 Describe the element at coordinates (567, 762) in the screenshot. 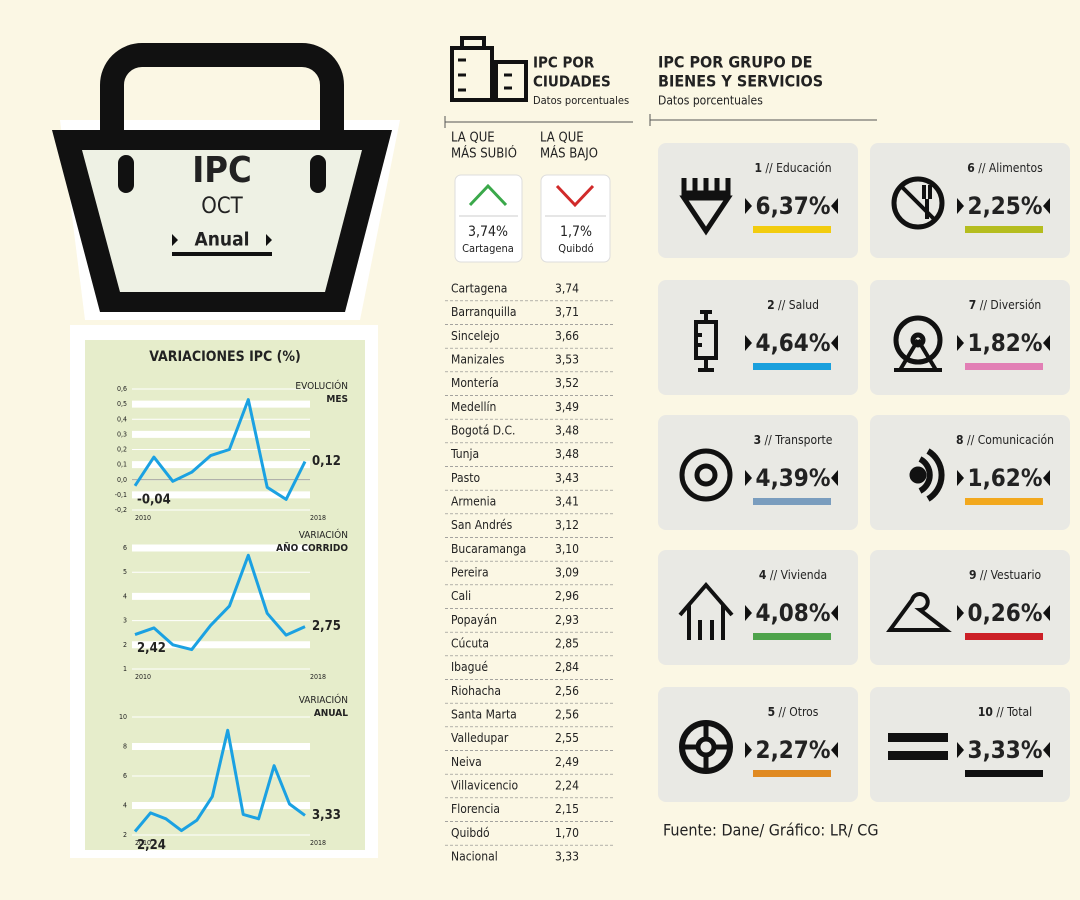

I see `city-value: 2,49` at that location.